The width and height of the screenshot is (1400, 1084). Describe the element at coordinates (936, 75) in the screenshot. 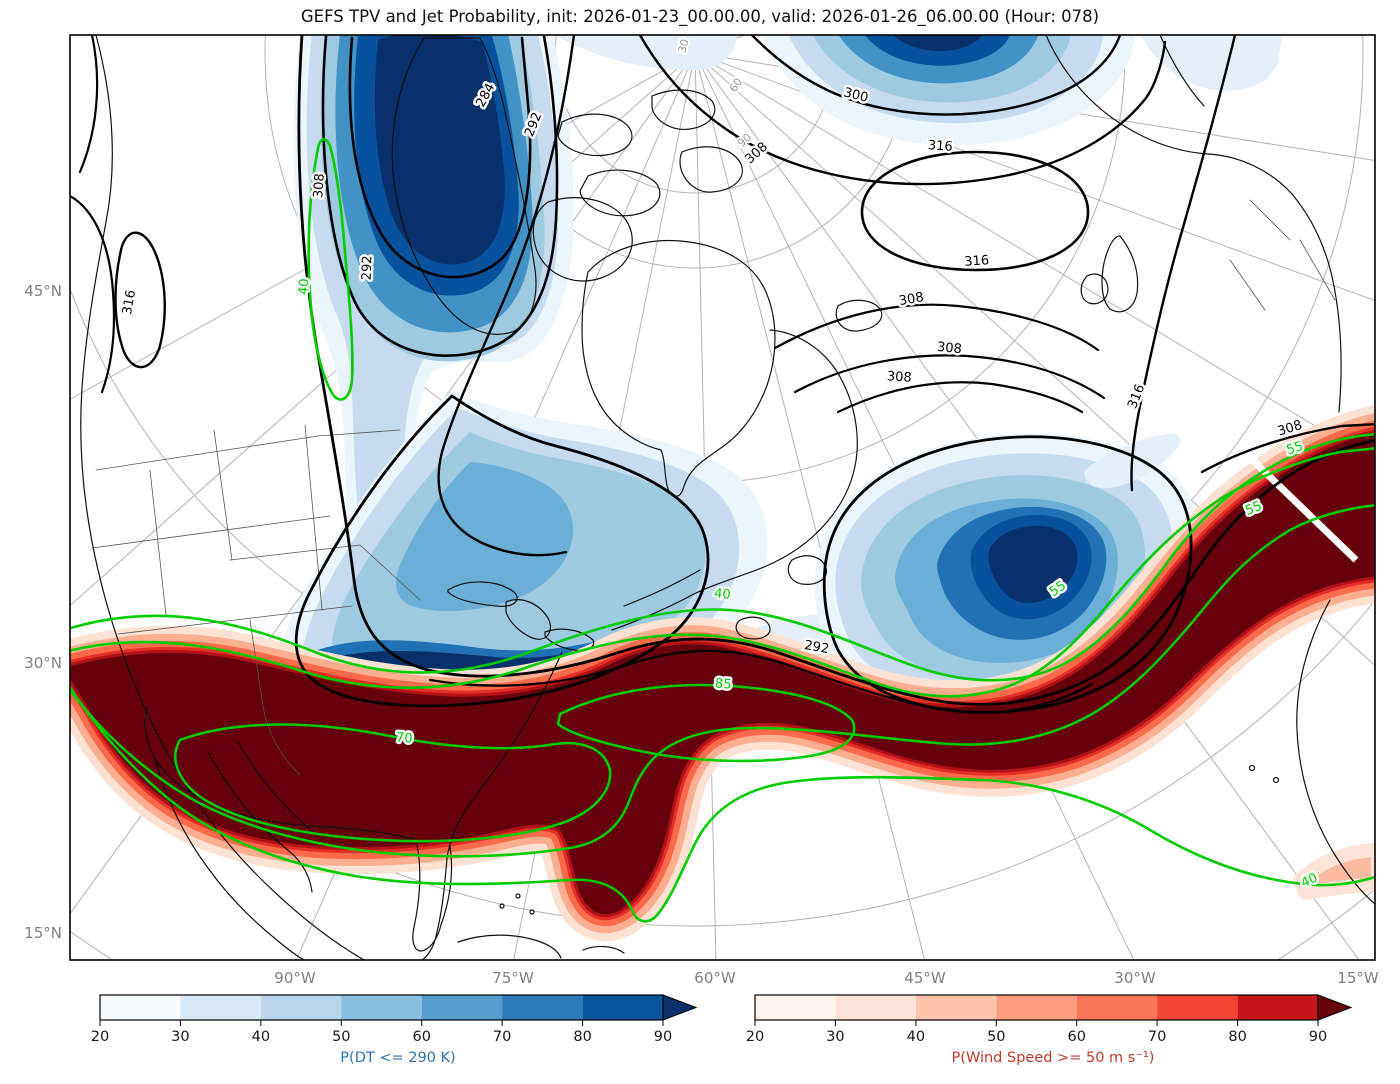

I see `contour-300-arc` at that location.